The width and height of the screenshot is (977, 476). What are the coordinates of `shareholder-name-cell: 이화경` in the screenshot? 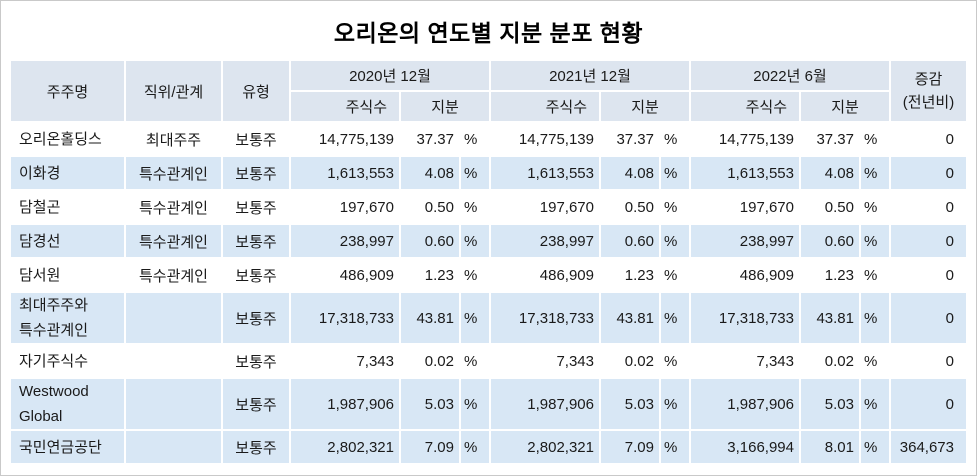 It's located at (67, 173).